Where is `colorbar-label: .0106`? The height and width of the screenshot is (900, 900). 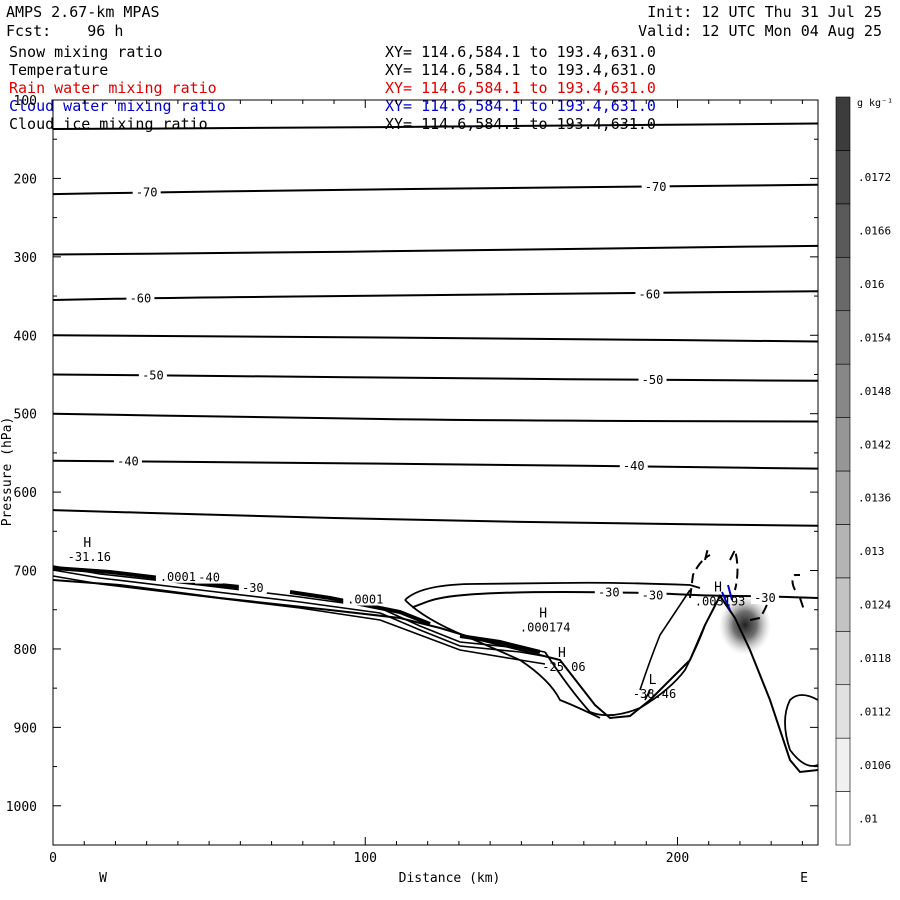
colorbar-label: .0106 is located at coordinates (874, 765).